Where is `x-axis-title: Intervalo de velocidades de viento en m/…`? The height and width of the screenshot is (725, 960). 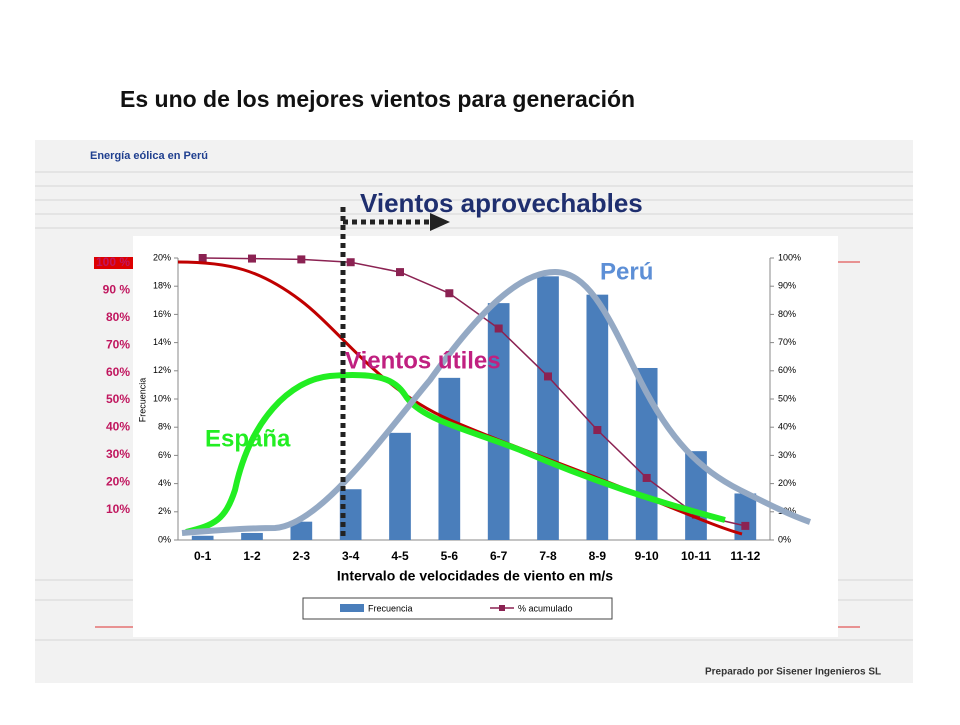 x-axis-title: Intervalo de velocidades de viento en m/… is located at coordinates (475, 576).